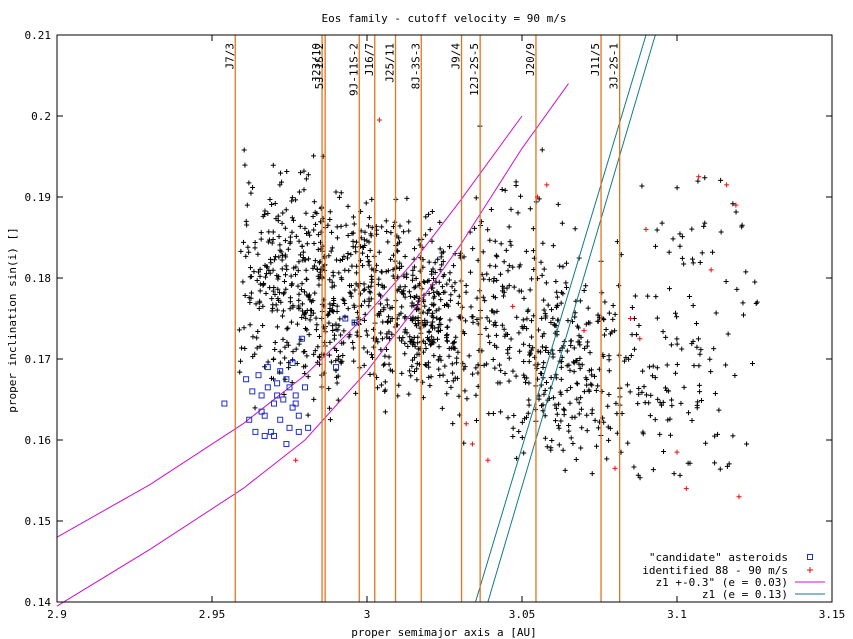 This screenshot has height=639, width=853. Describe the element at coordinates (595, 59) in the screenshot. I see `resonance-label: J11/5` at that location.